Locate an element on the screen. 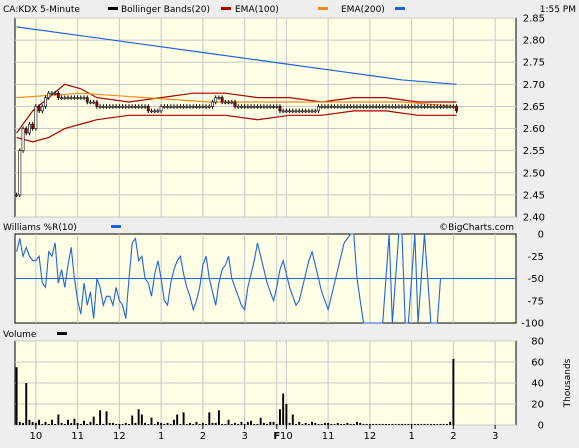 Image resolution: width=579 pixels, height=448 pixels. legend-label-ema200: EMA(200) is located at coordinates (363, 10).